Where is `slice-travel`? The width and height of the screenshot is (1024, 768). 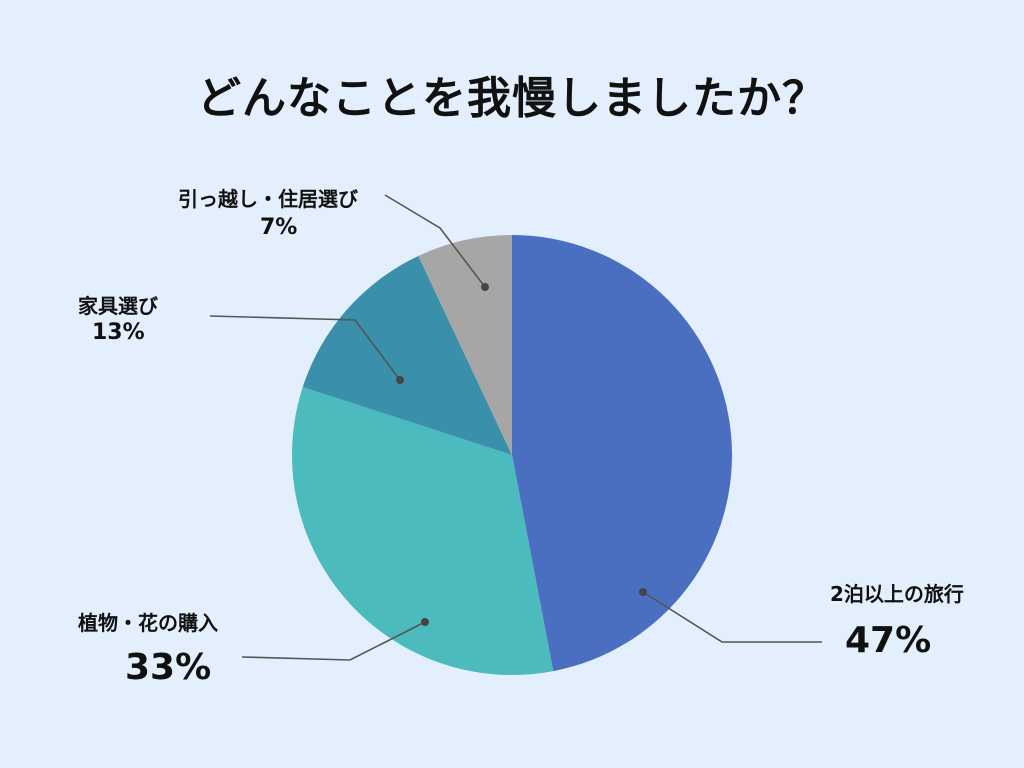 slice-travel is located at coordinates (622, 453).